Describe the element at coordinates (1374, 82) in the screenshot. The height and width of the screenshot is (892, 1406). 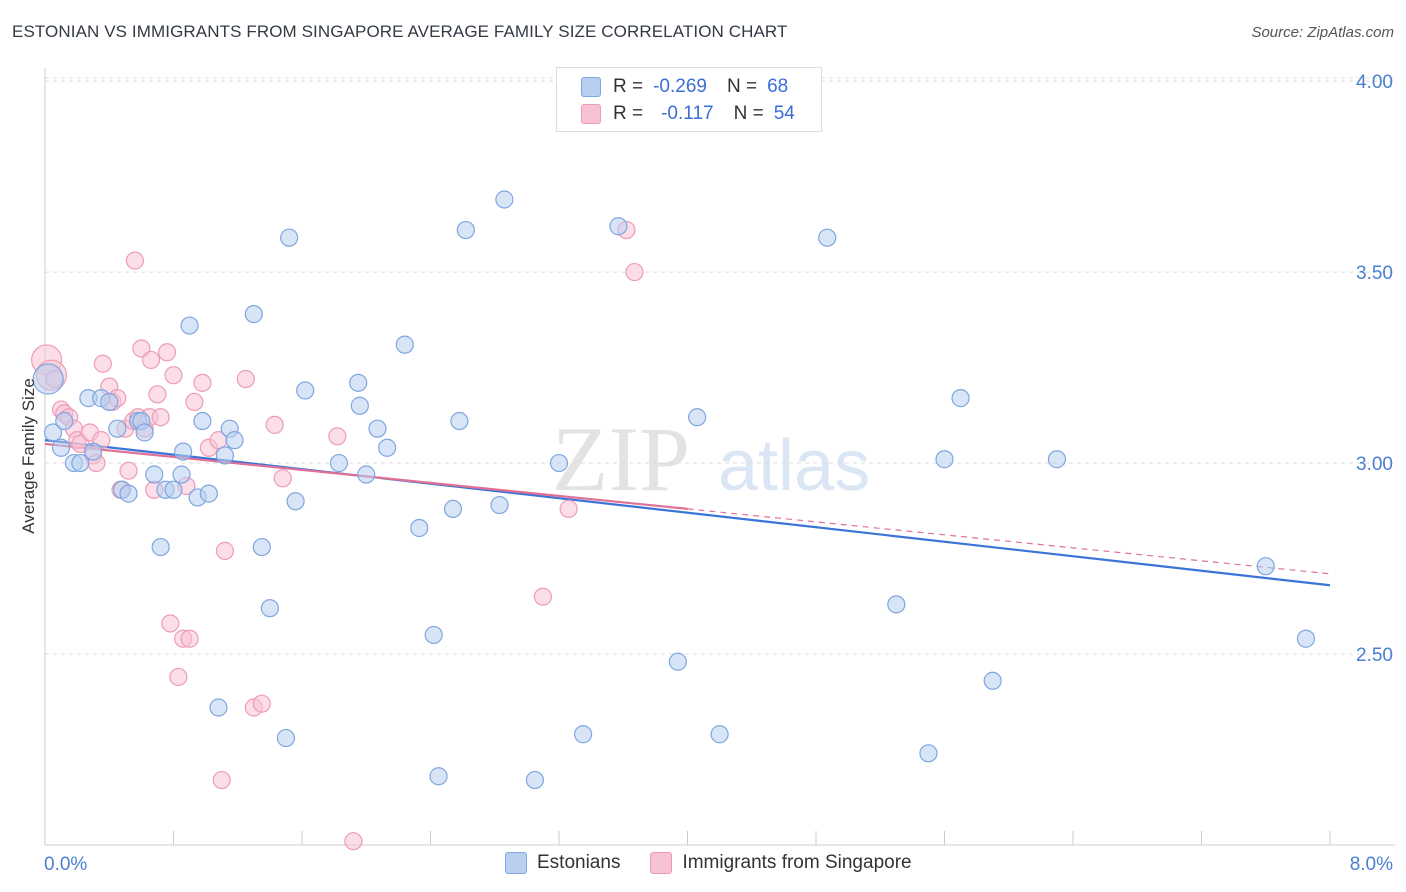
I see `y-tick-label: 4.00` at that location.